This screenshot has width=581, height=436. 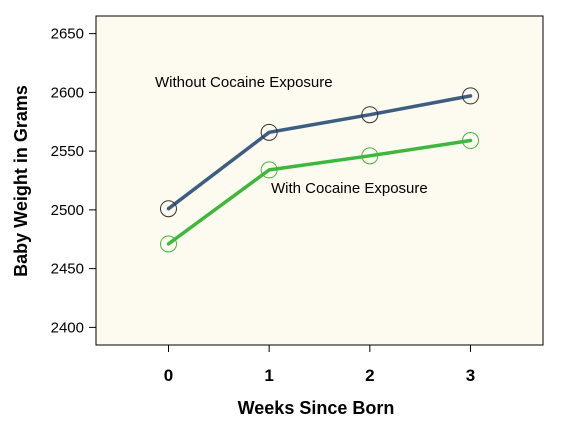 What do you see at coordinates (67, 92) in the screenshot?
I see `y-tick-label-2600: 2600` at bounding box center [67, 92].